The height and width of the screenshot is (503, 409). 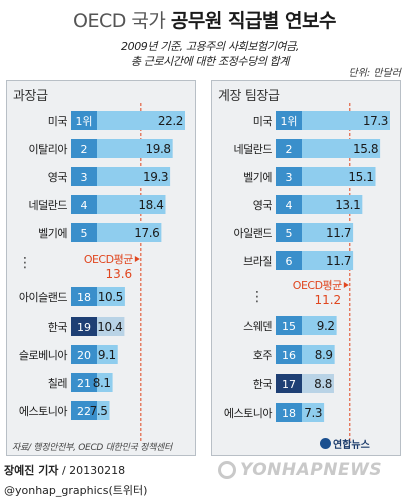 What do you see at coordinates (313, 413) in the screenshot?
I see `value-label: 7.3` at bounding box center [313, 413].